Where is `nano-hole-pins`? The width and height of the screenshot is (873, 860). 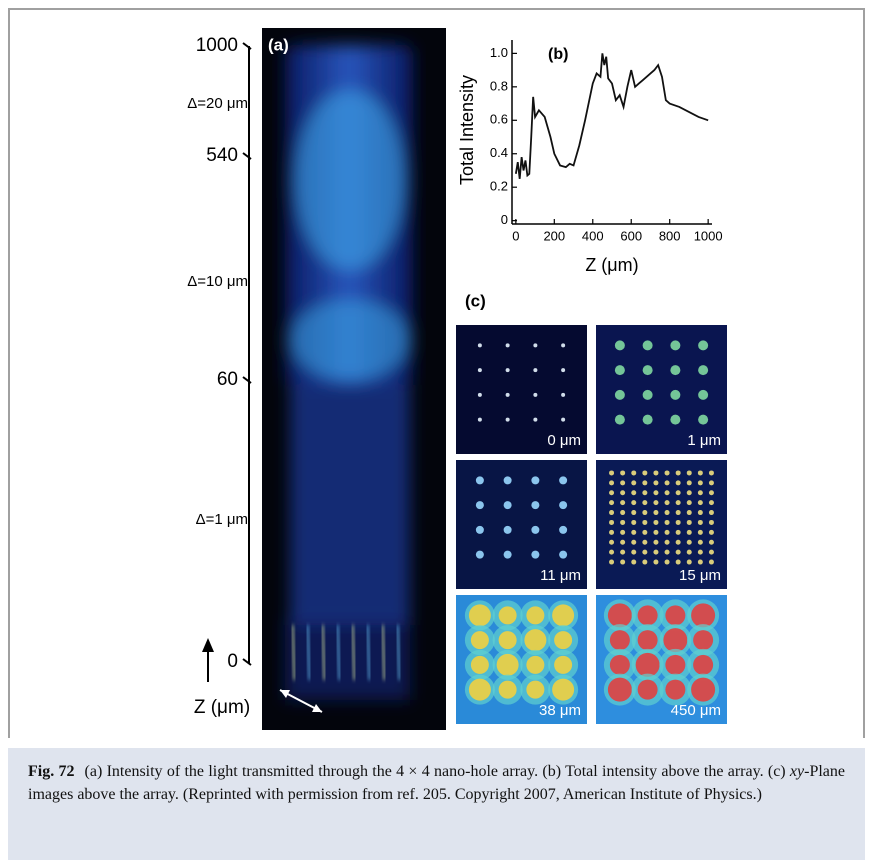 nano-hole-pins is located at coordinates (346, 652).